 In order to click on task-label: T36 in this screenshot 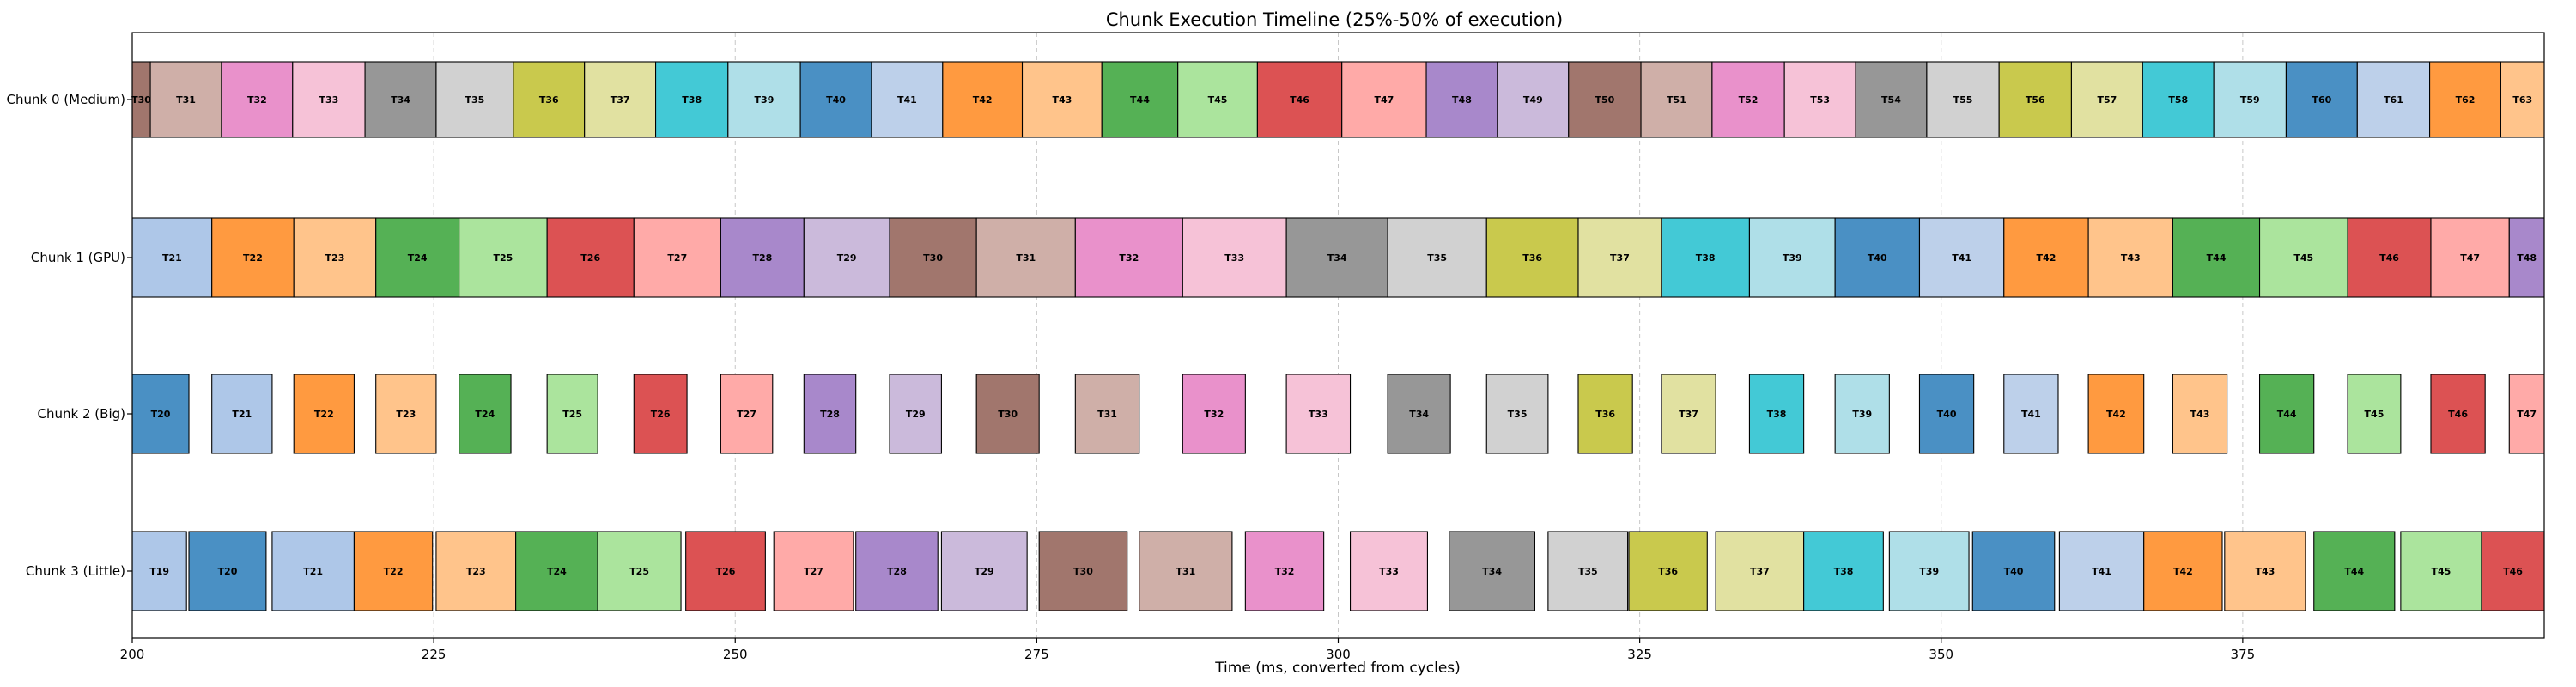, I will do `click(1532, 258)`.